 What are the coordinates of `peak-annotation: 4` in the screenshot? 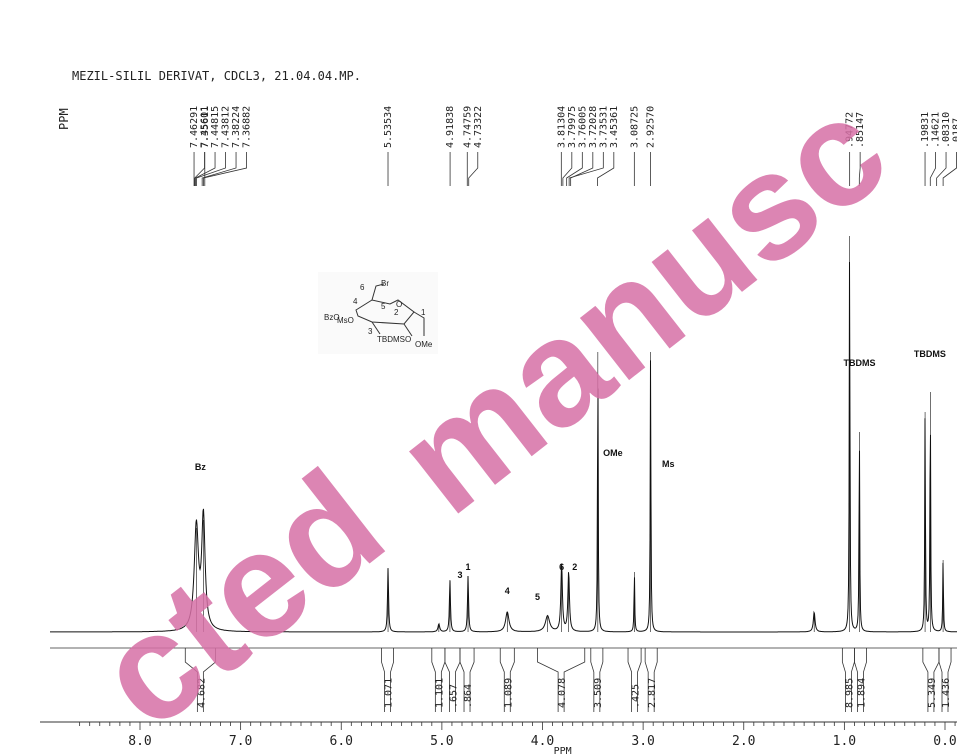 It's located at (507, 591).